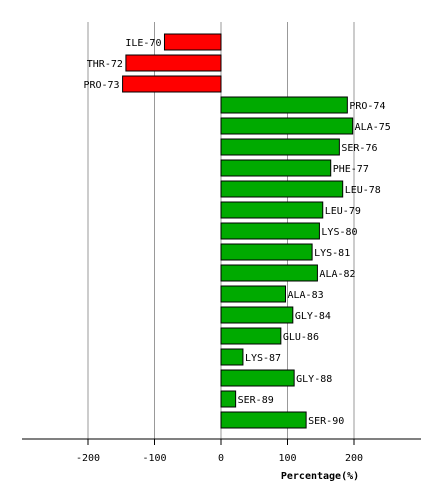 The height and width of the screenshot is (501, 441). Describe the element at coordinates (88, 458) in the screenshot. I see `x-tick-label: -200` at that location.